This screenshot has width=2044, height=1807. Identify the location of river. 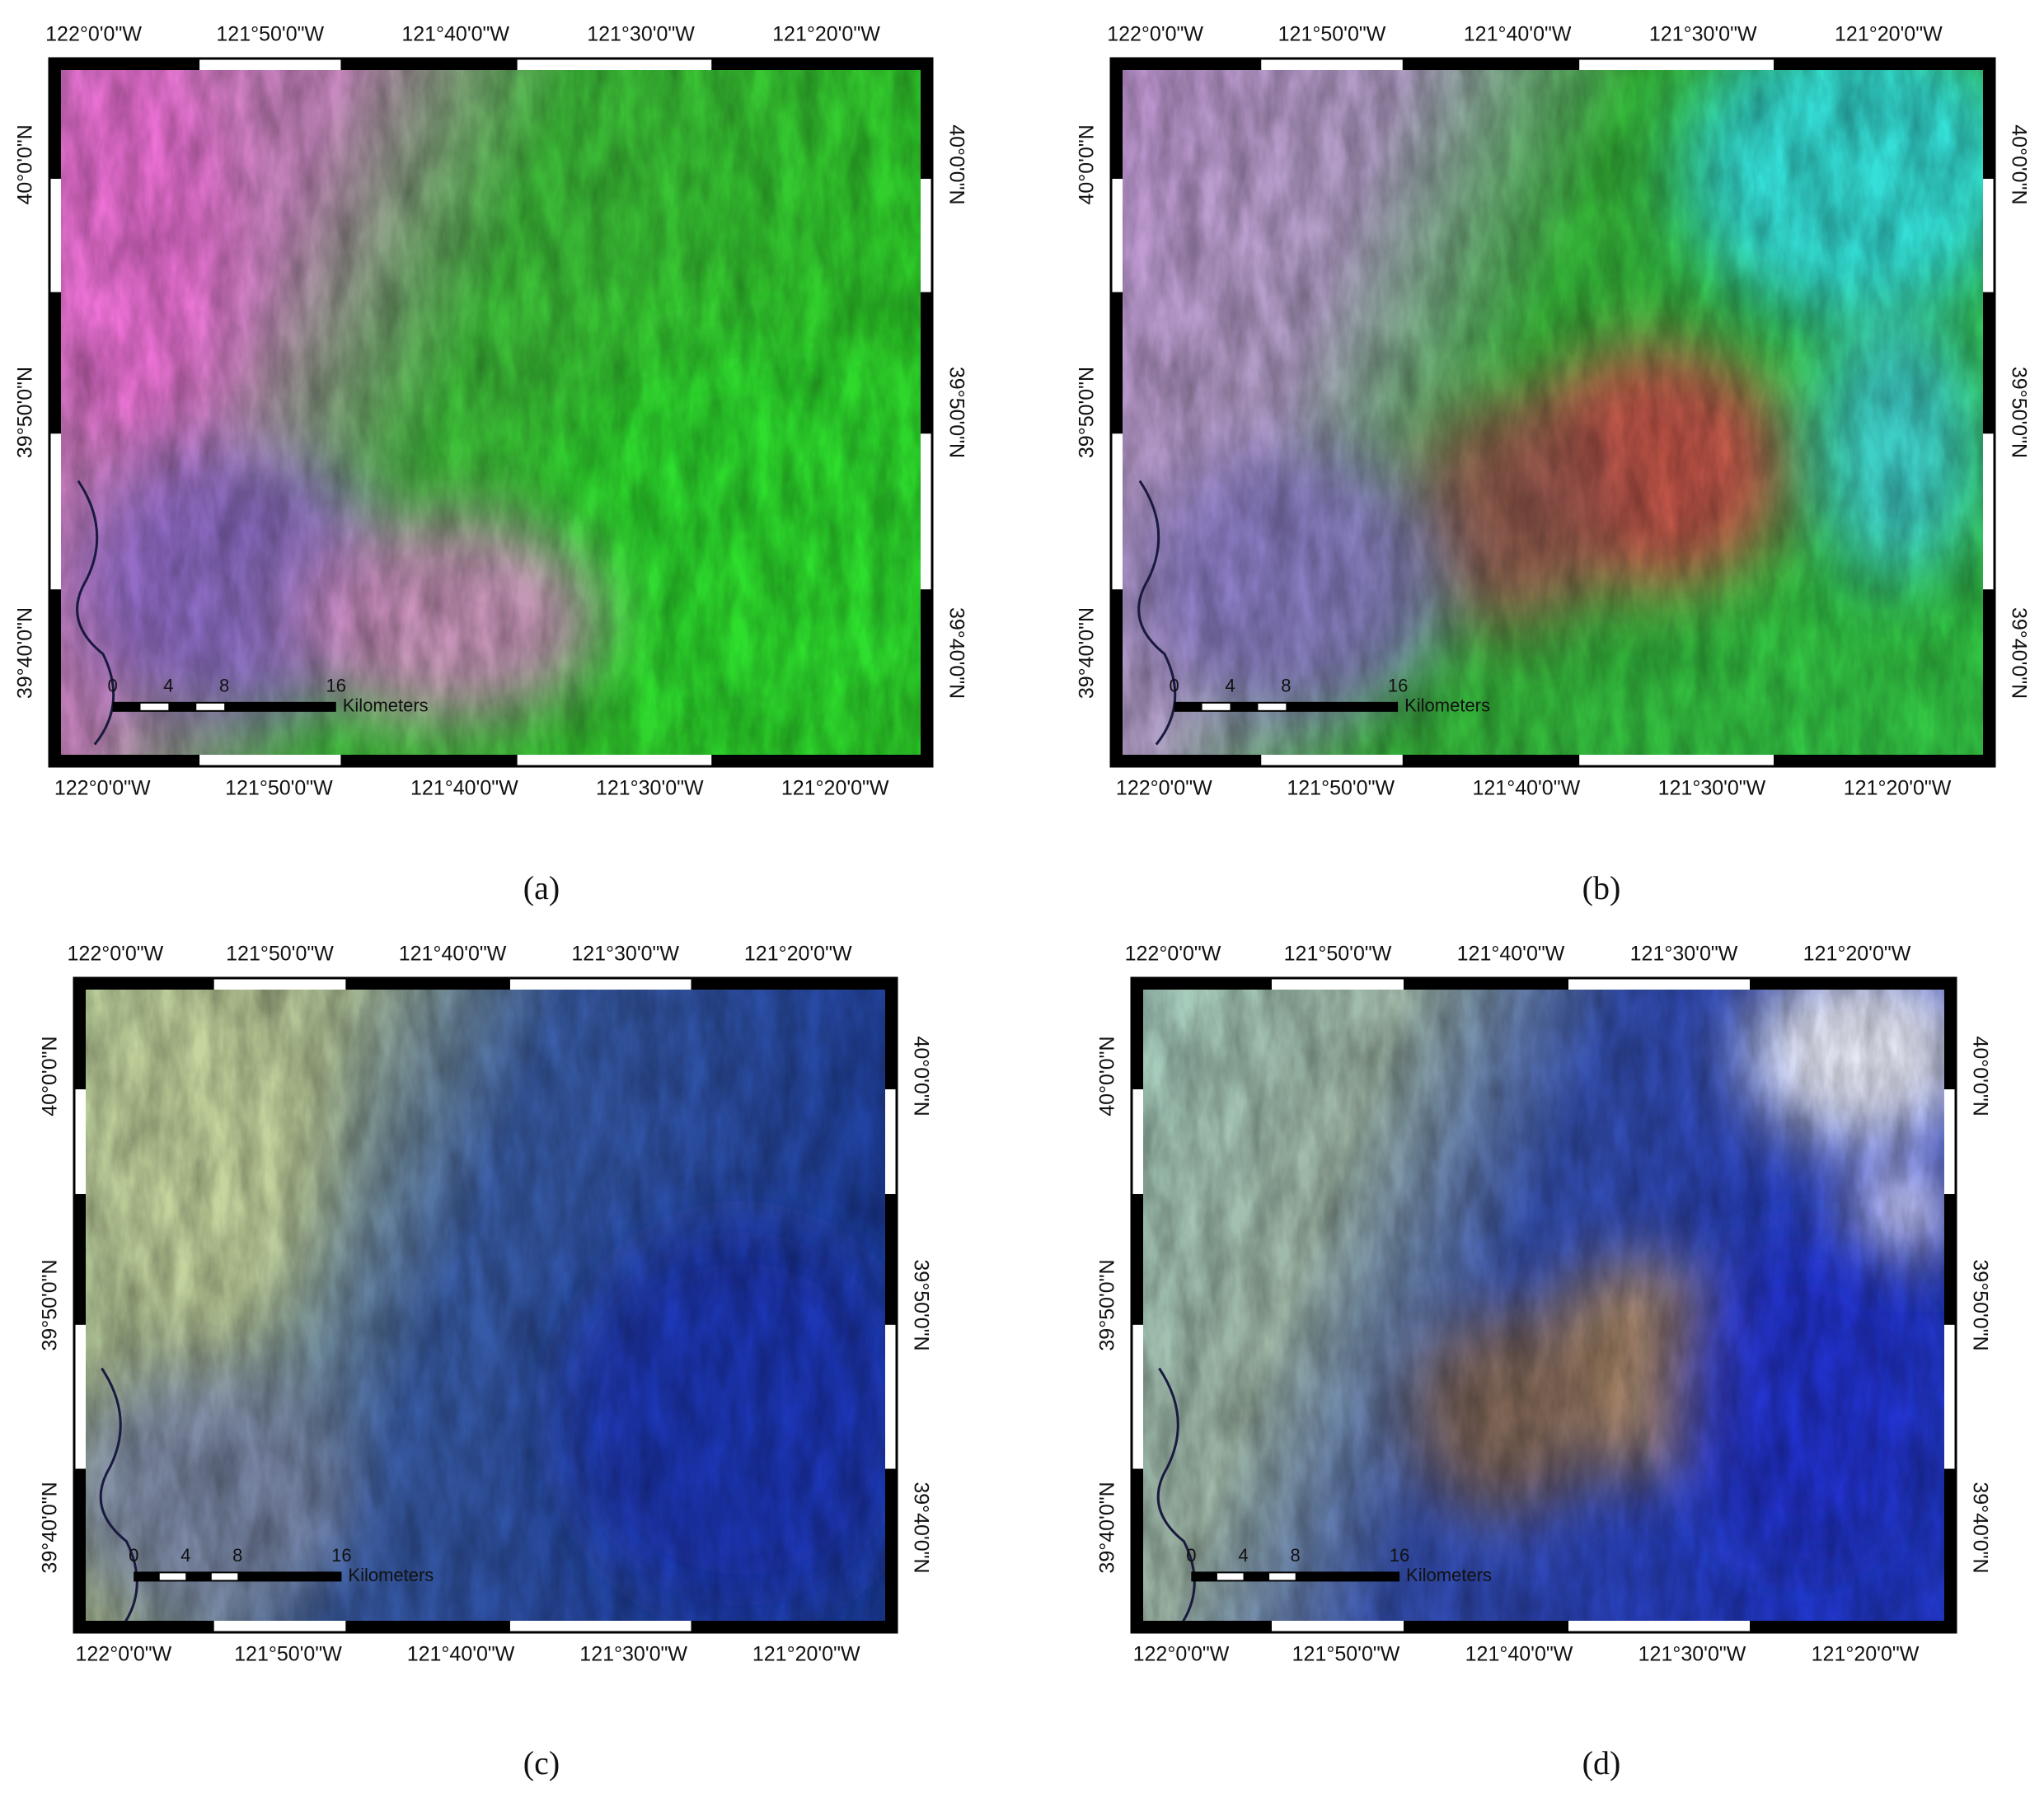
(118, 1494).